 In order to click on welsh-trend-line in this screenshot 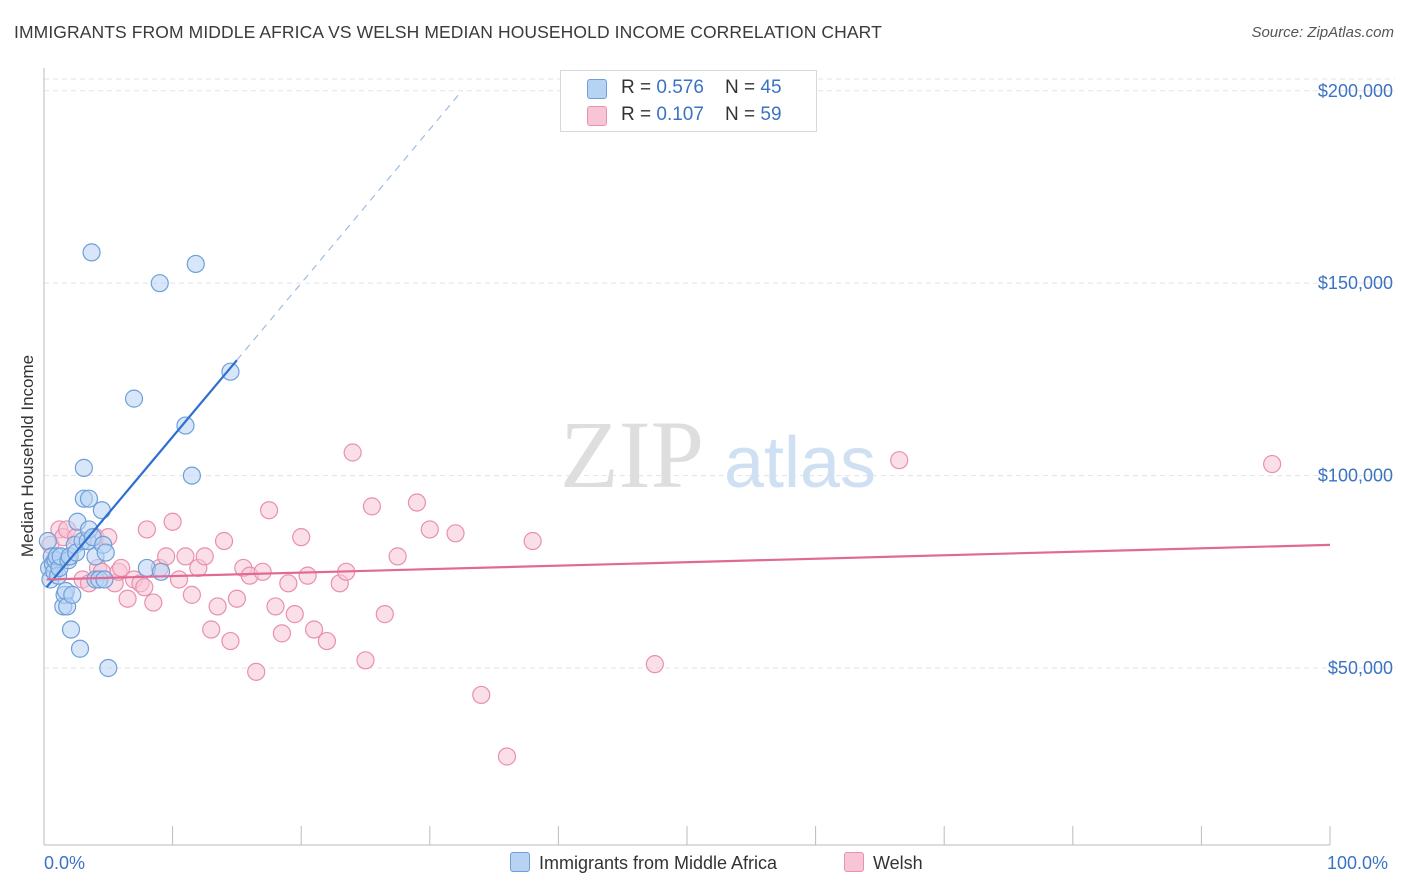, I will do `click(688, 562)`.